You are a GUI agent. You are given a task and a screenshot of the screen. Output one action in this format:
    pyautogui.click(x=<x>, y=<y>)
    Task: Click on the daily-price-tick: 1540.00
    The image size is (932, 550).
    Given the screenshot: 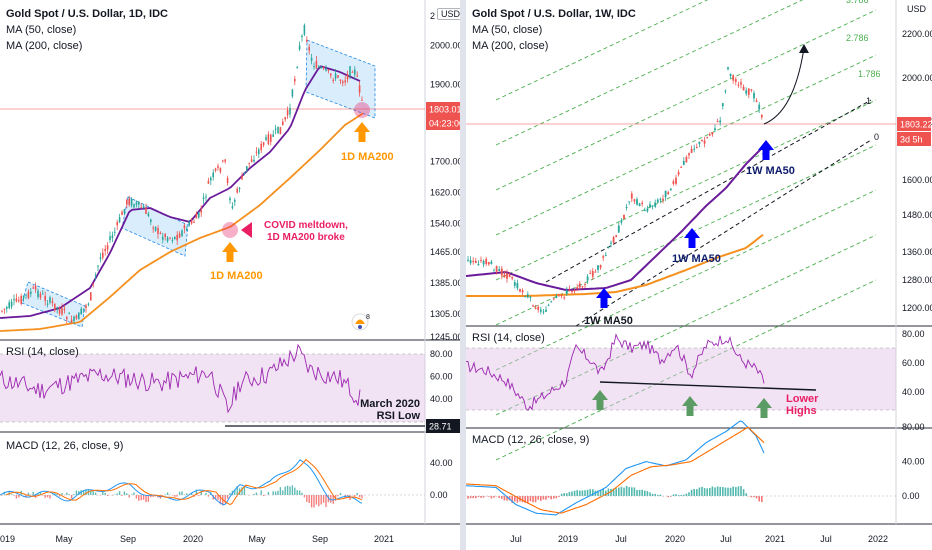 What is the action you would take?
    pyautogui.click(x=445, y=223)
    